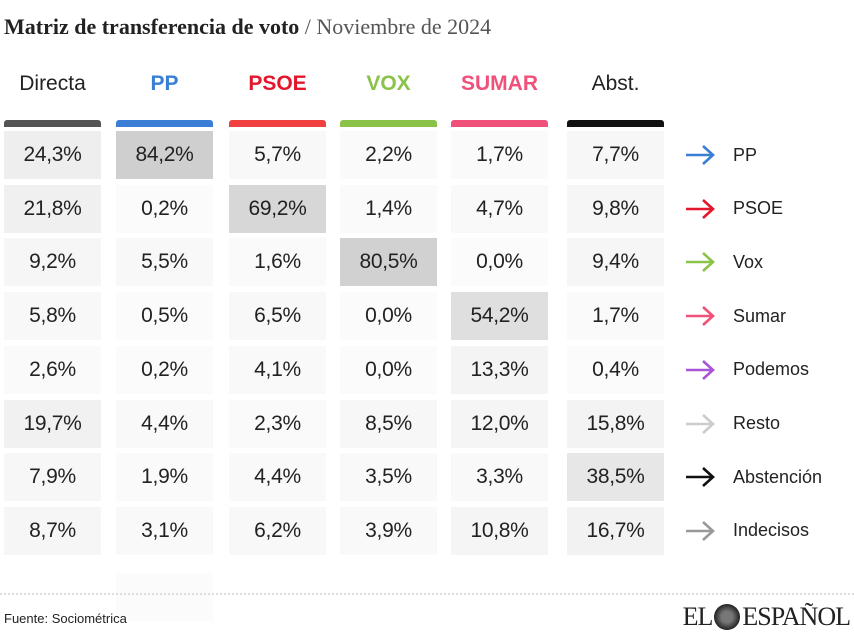 The image size is (854, 640). Describe the element at coordinates (499, 83) in the screenshot. I see `column-header: SUMAR` at that location.